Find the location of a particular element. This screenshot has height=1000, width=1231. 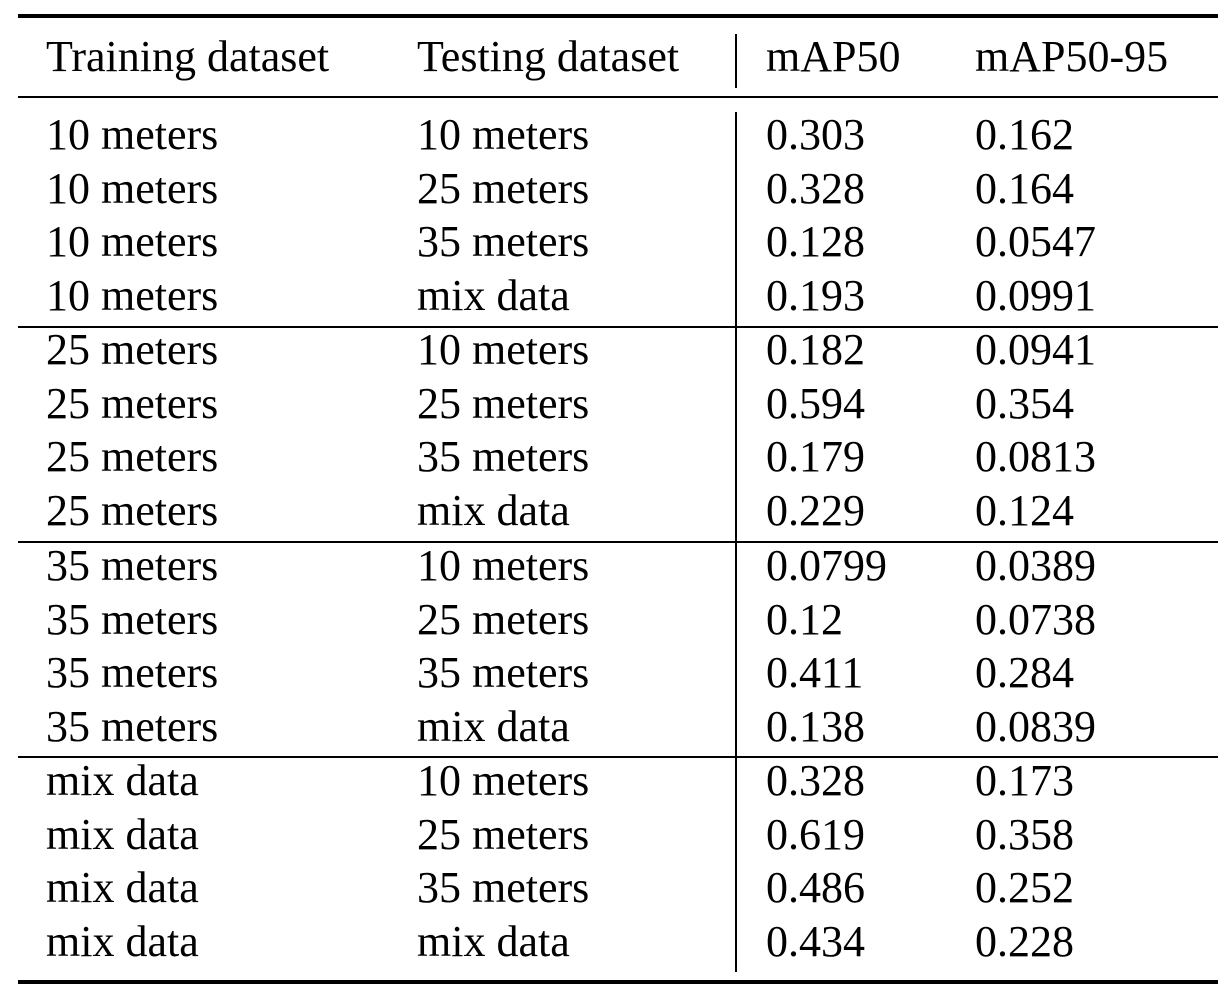

map50-cell: 0.128 is located at coordinates (815, 242).